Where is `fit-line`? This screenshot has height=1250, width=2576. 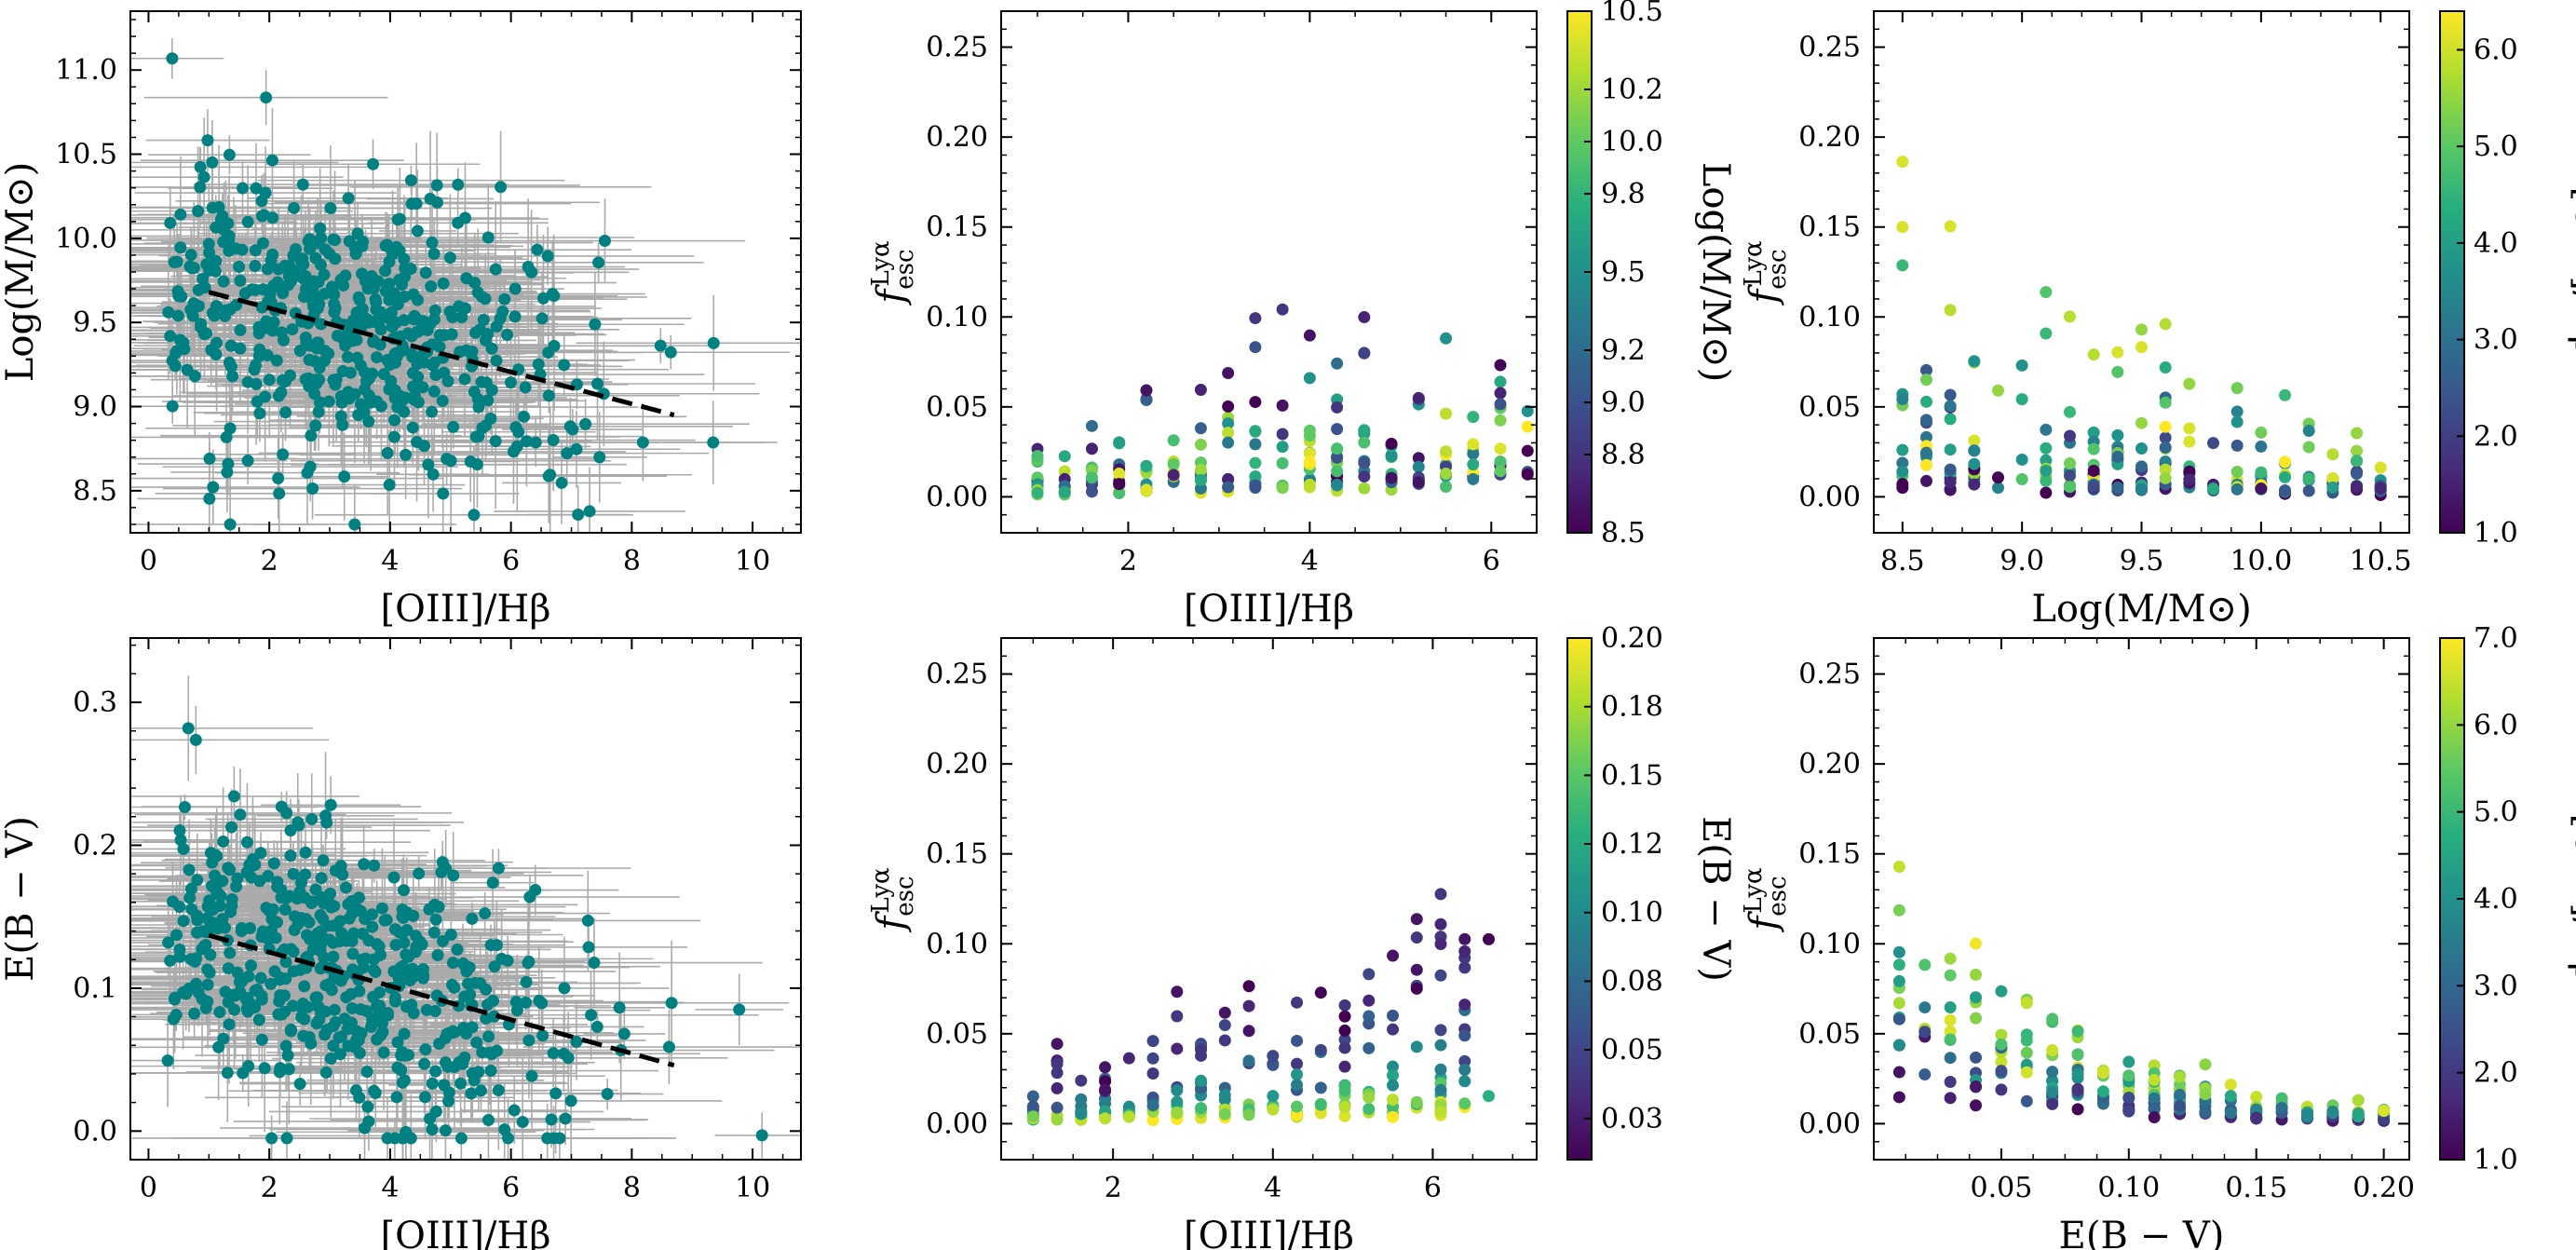 fit-line is located at coordinates (441, 1000).